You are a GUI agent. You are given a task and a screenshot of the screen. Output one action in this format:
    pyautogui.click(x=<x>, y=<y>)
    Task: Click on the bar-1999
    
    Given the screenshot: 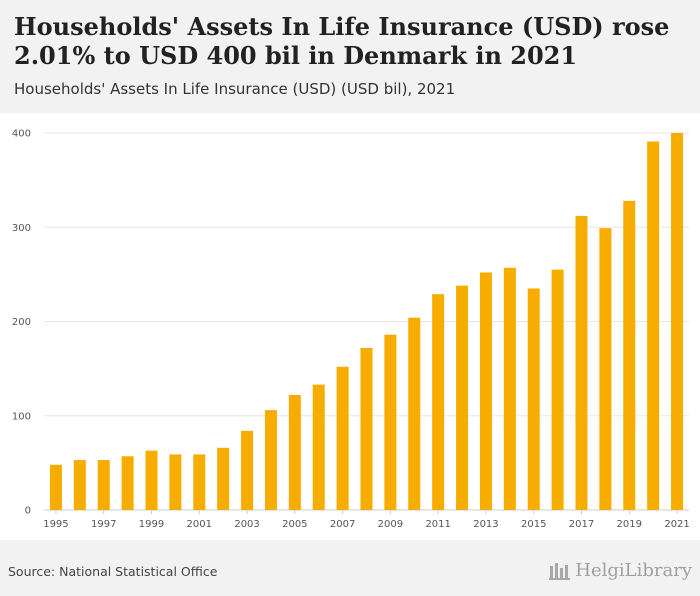 What is the action you would take?
    pyautogui.click(x=151, y=480)
    